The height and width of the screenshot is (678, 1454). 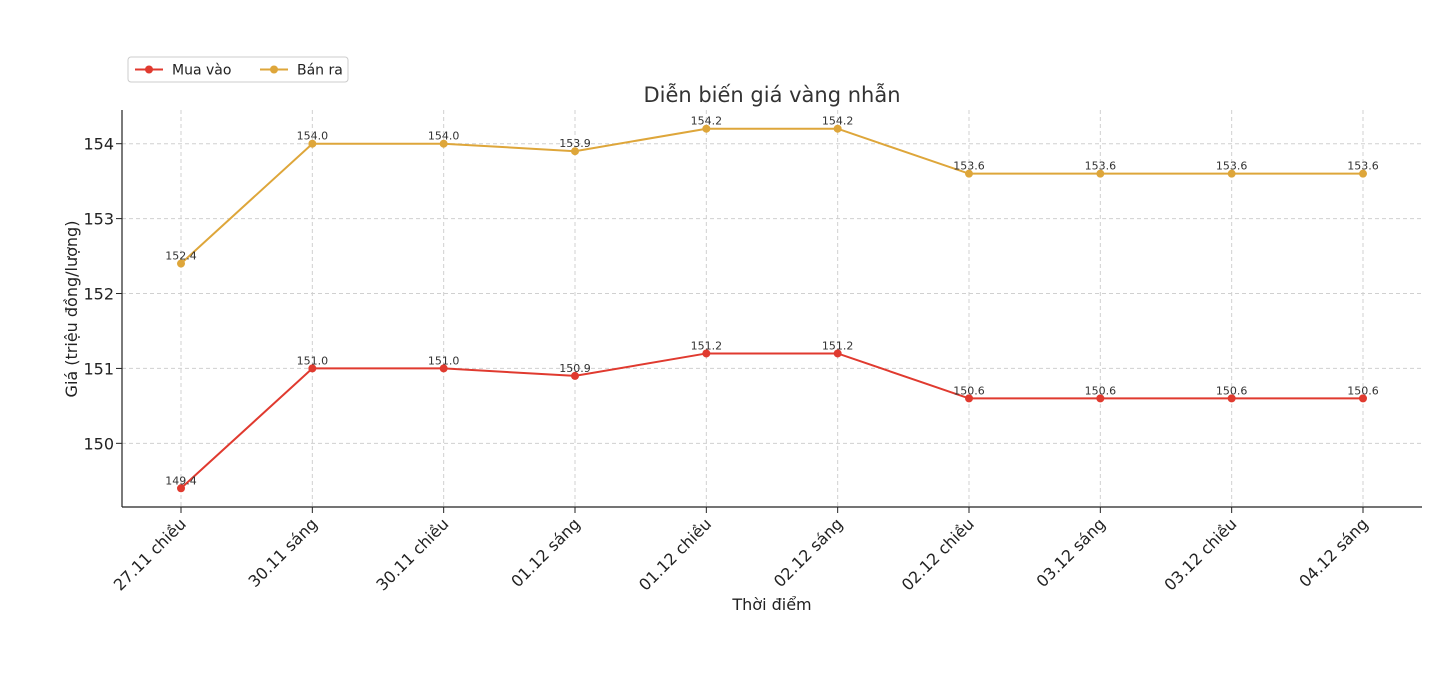 I want to click on y-tick-label: 152, so click(x=98, y=294).